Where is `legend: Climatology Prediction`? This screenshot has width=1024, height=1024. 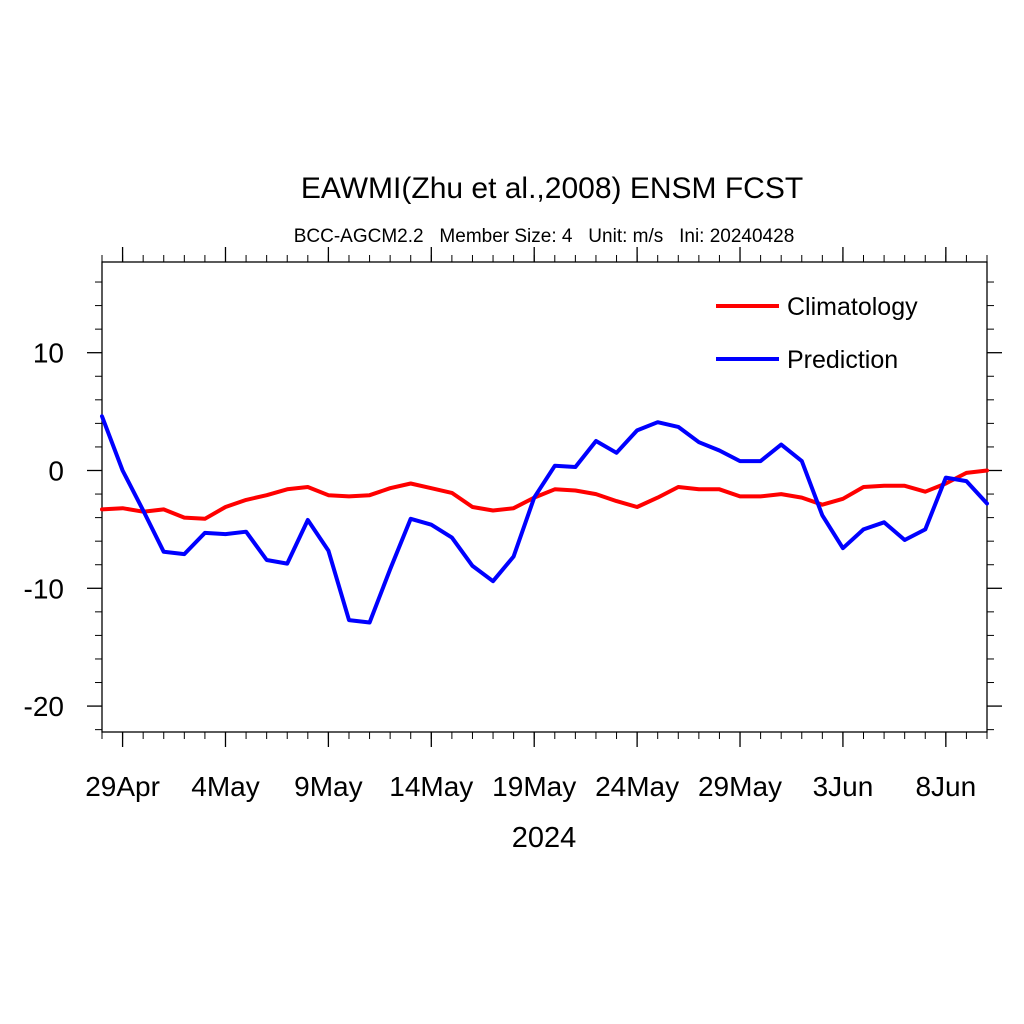
legend: Climatology Prediction is located at coordinates (817, 333).